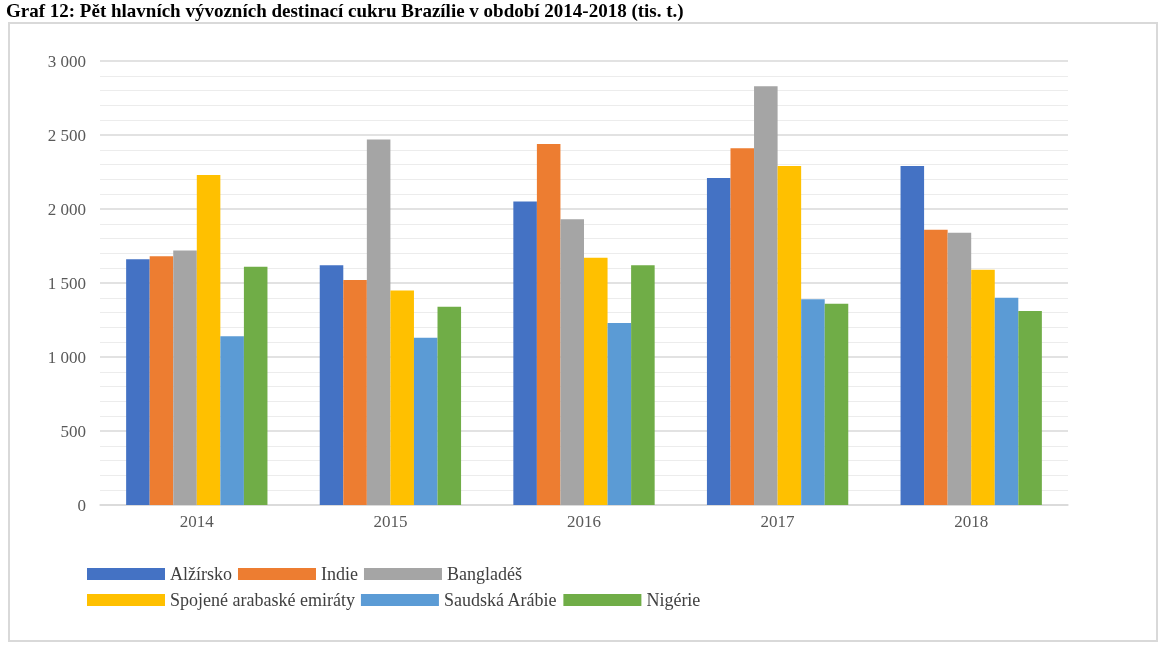 The image size is (1168, 648). Describe the element at coordinates (66, 135) in the screenshot. I see `y-tick-label: 2 500` at that location.